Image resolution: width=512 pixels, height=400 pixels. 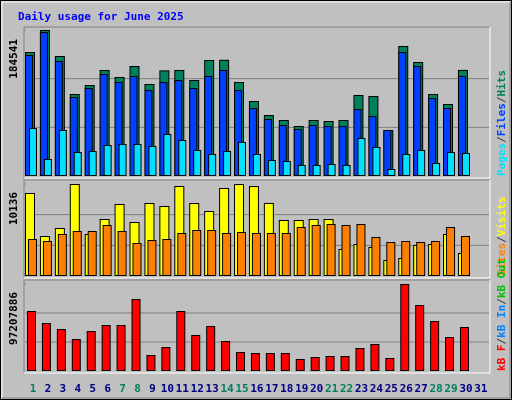 What do you see at coordinates (465, 388) in the screenshot?
I see `x-tick-label: 30` at bounding box center [465, 388].